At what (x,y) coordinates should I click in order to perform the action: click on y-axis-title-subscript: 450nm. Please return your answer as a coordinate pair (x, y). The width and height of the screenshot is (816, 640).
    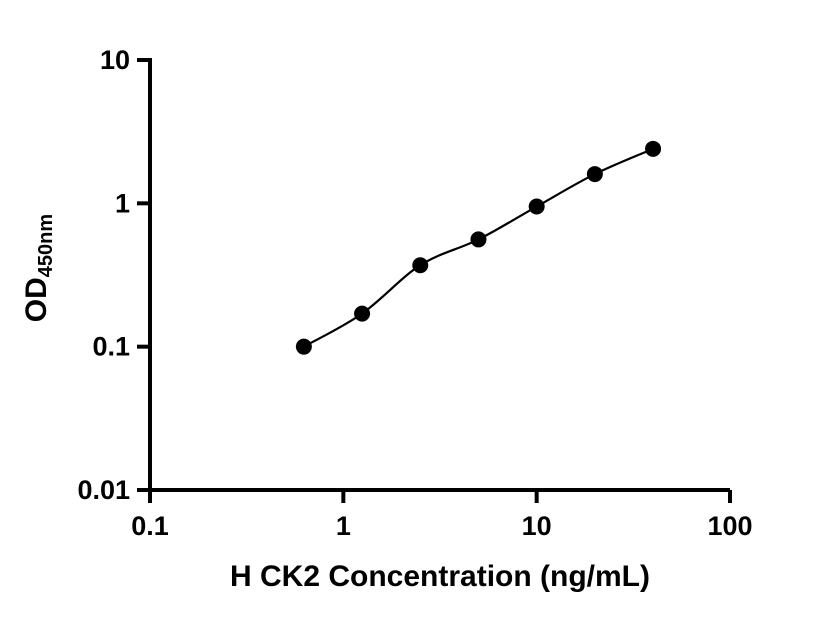
    Looking at the image, I should click on (46, 245).